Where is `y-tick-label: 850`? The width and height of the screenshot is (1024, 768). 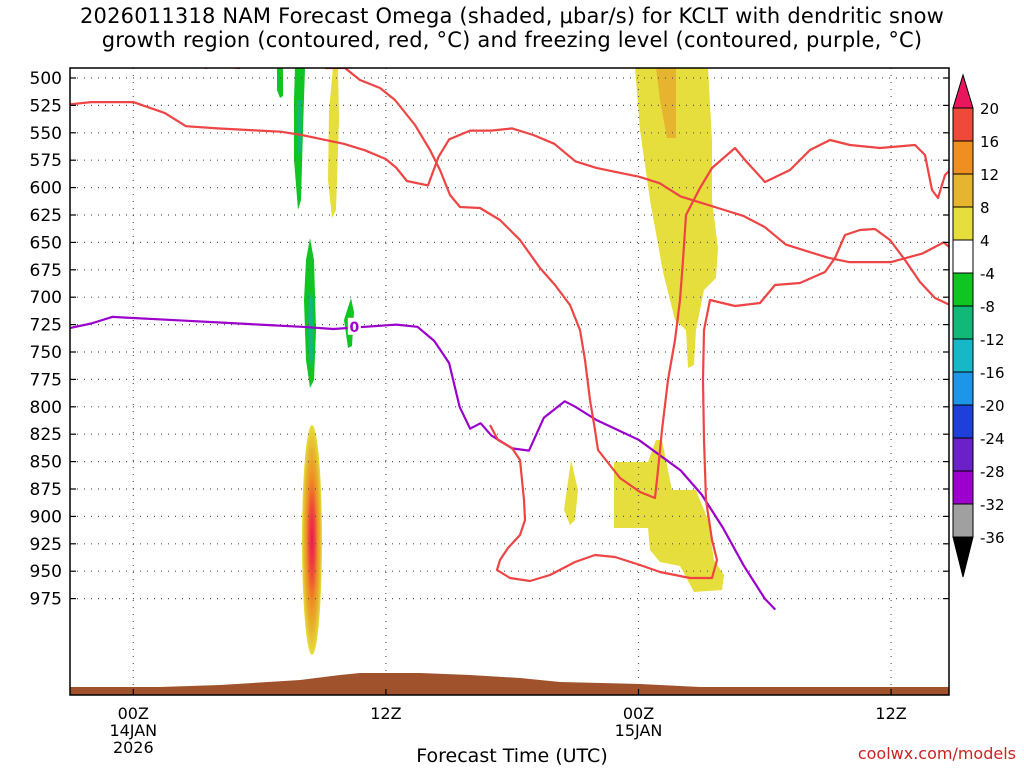 y-tick-label: 850 is located at coordinates (46, 463).